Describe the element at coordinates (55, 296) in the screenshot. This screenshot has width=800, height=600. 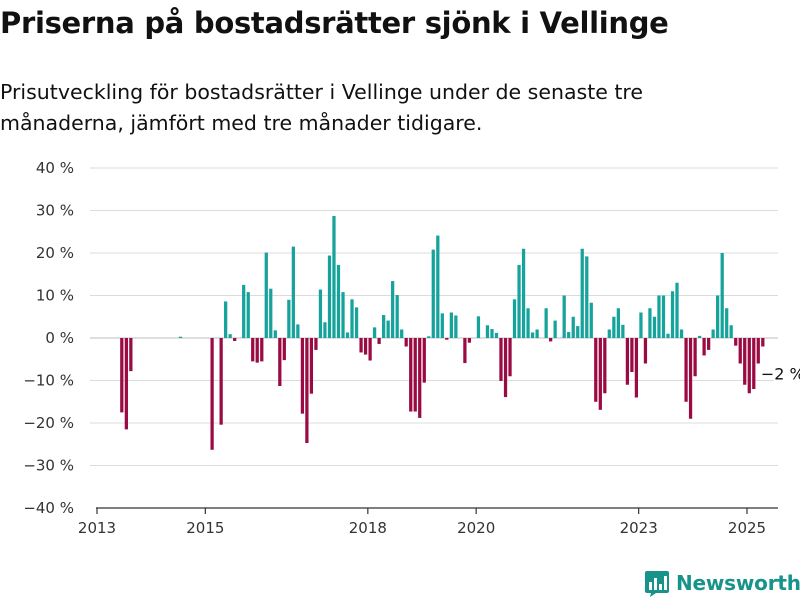
I see `y-tick-label: 10 %` at that location.